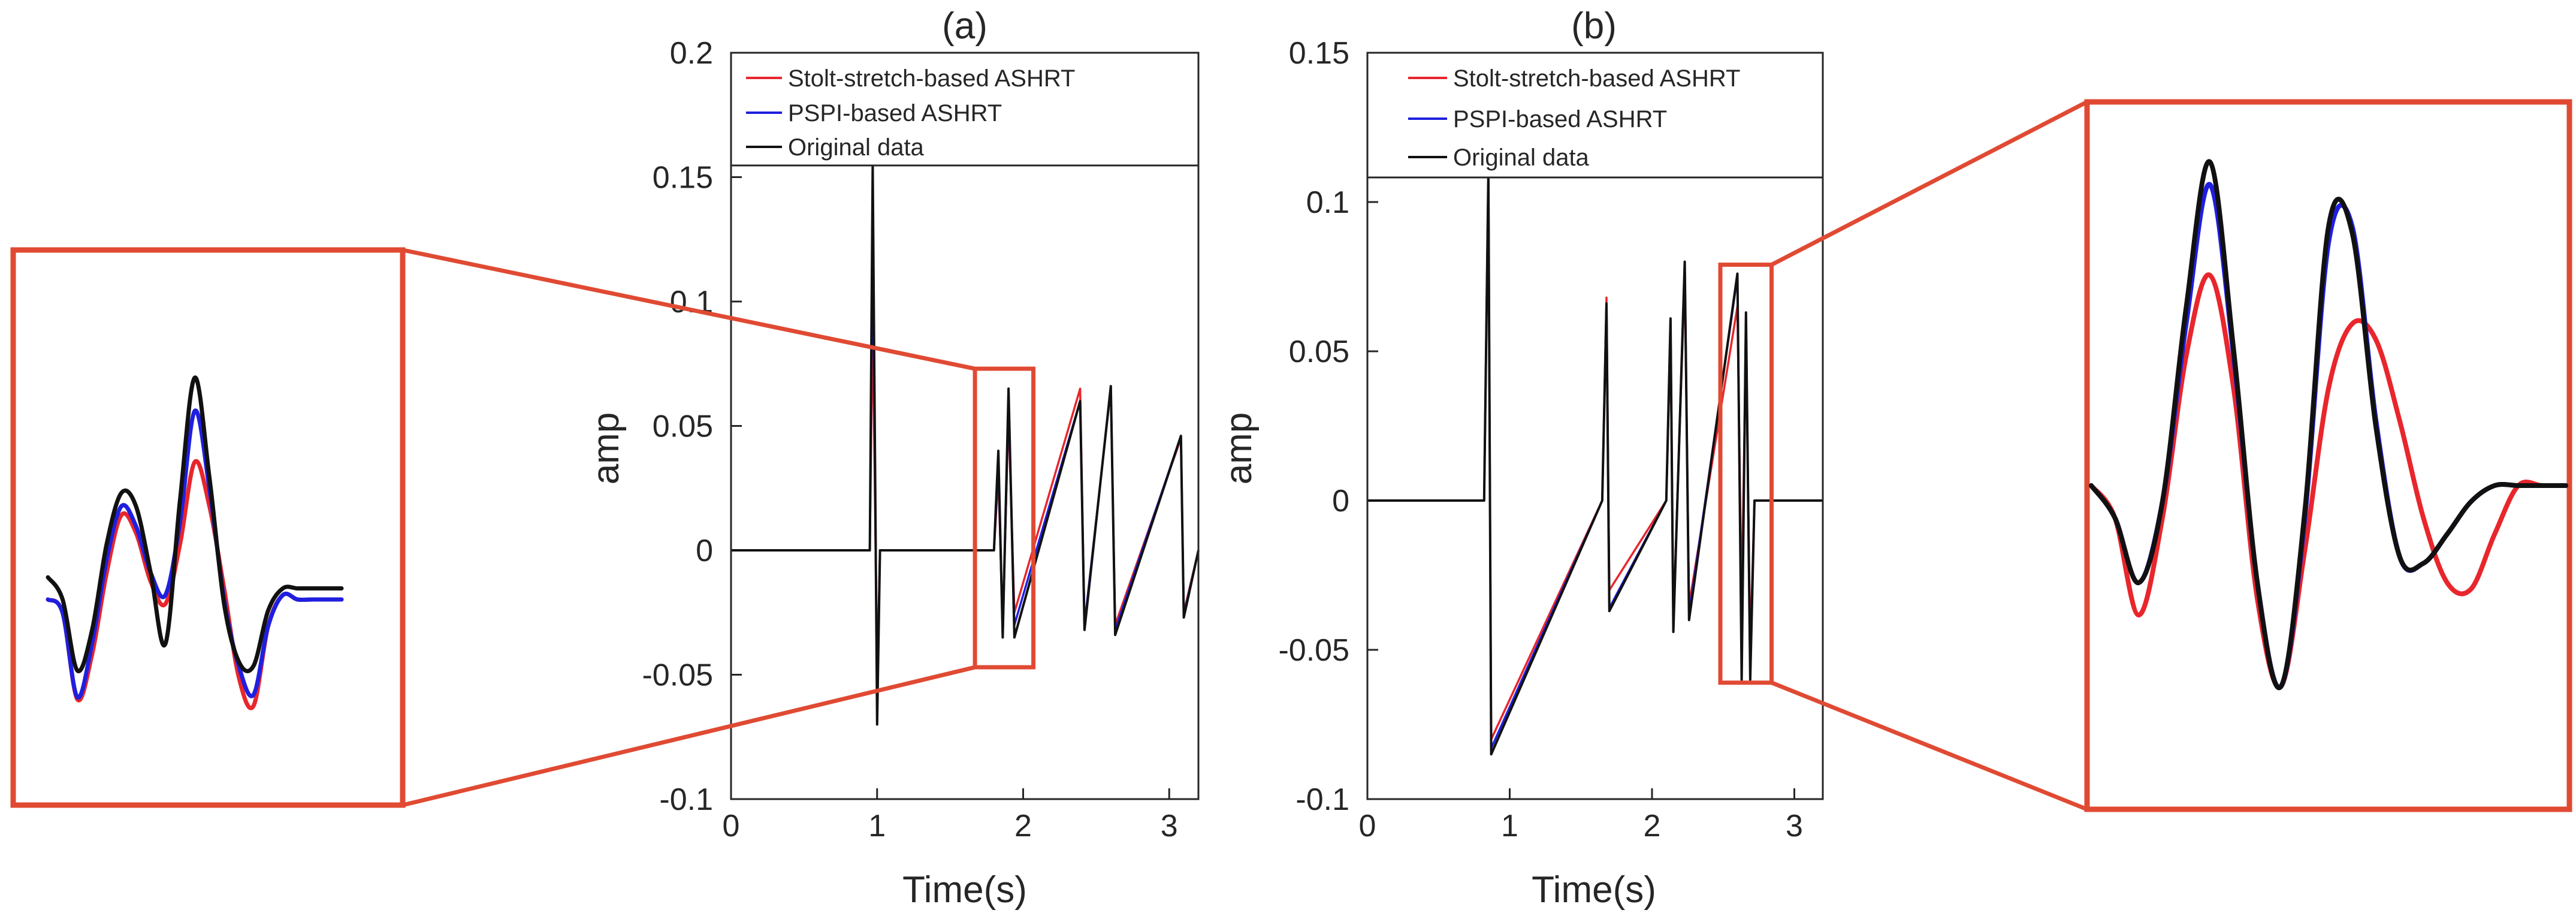 The image size is (2576, 913). Describe the element at coordinates (1341, 501) in the screenshot. I see `y-tick-label-b: 0` at that location.